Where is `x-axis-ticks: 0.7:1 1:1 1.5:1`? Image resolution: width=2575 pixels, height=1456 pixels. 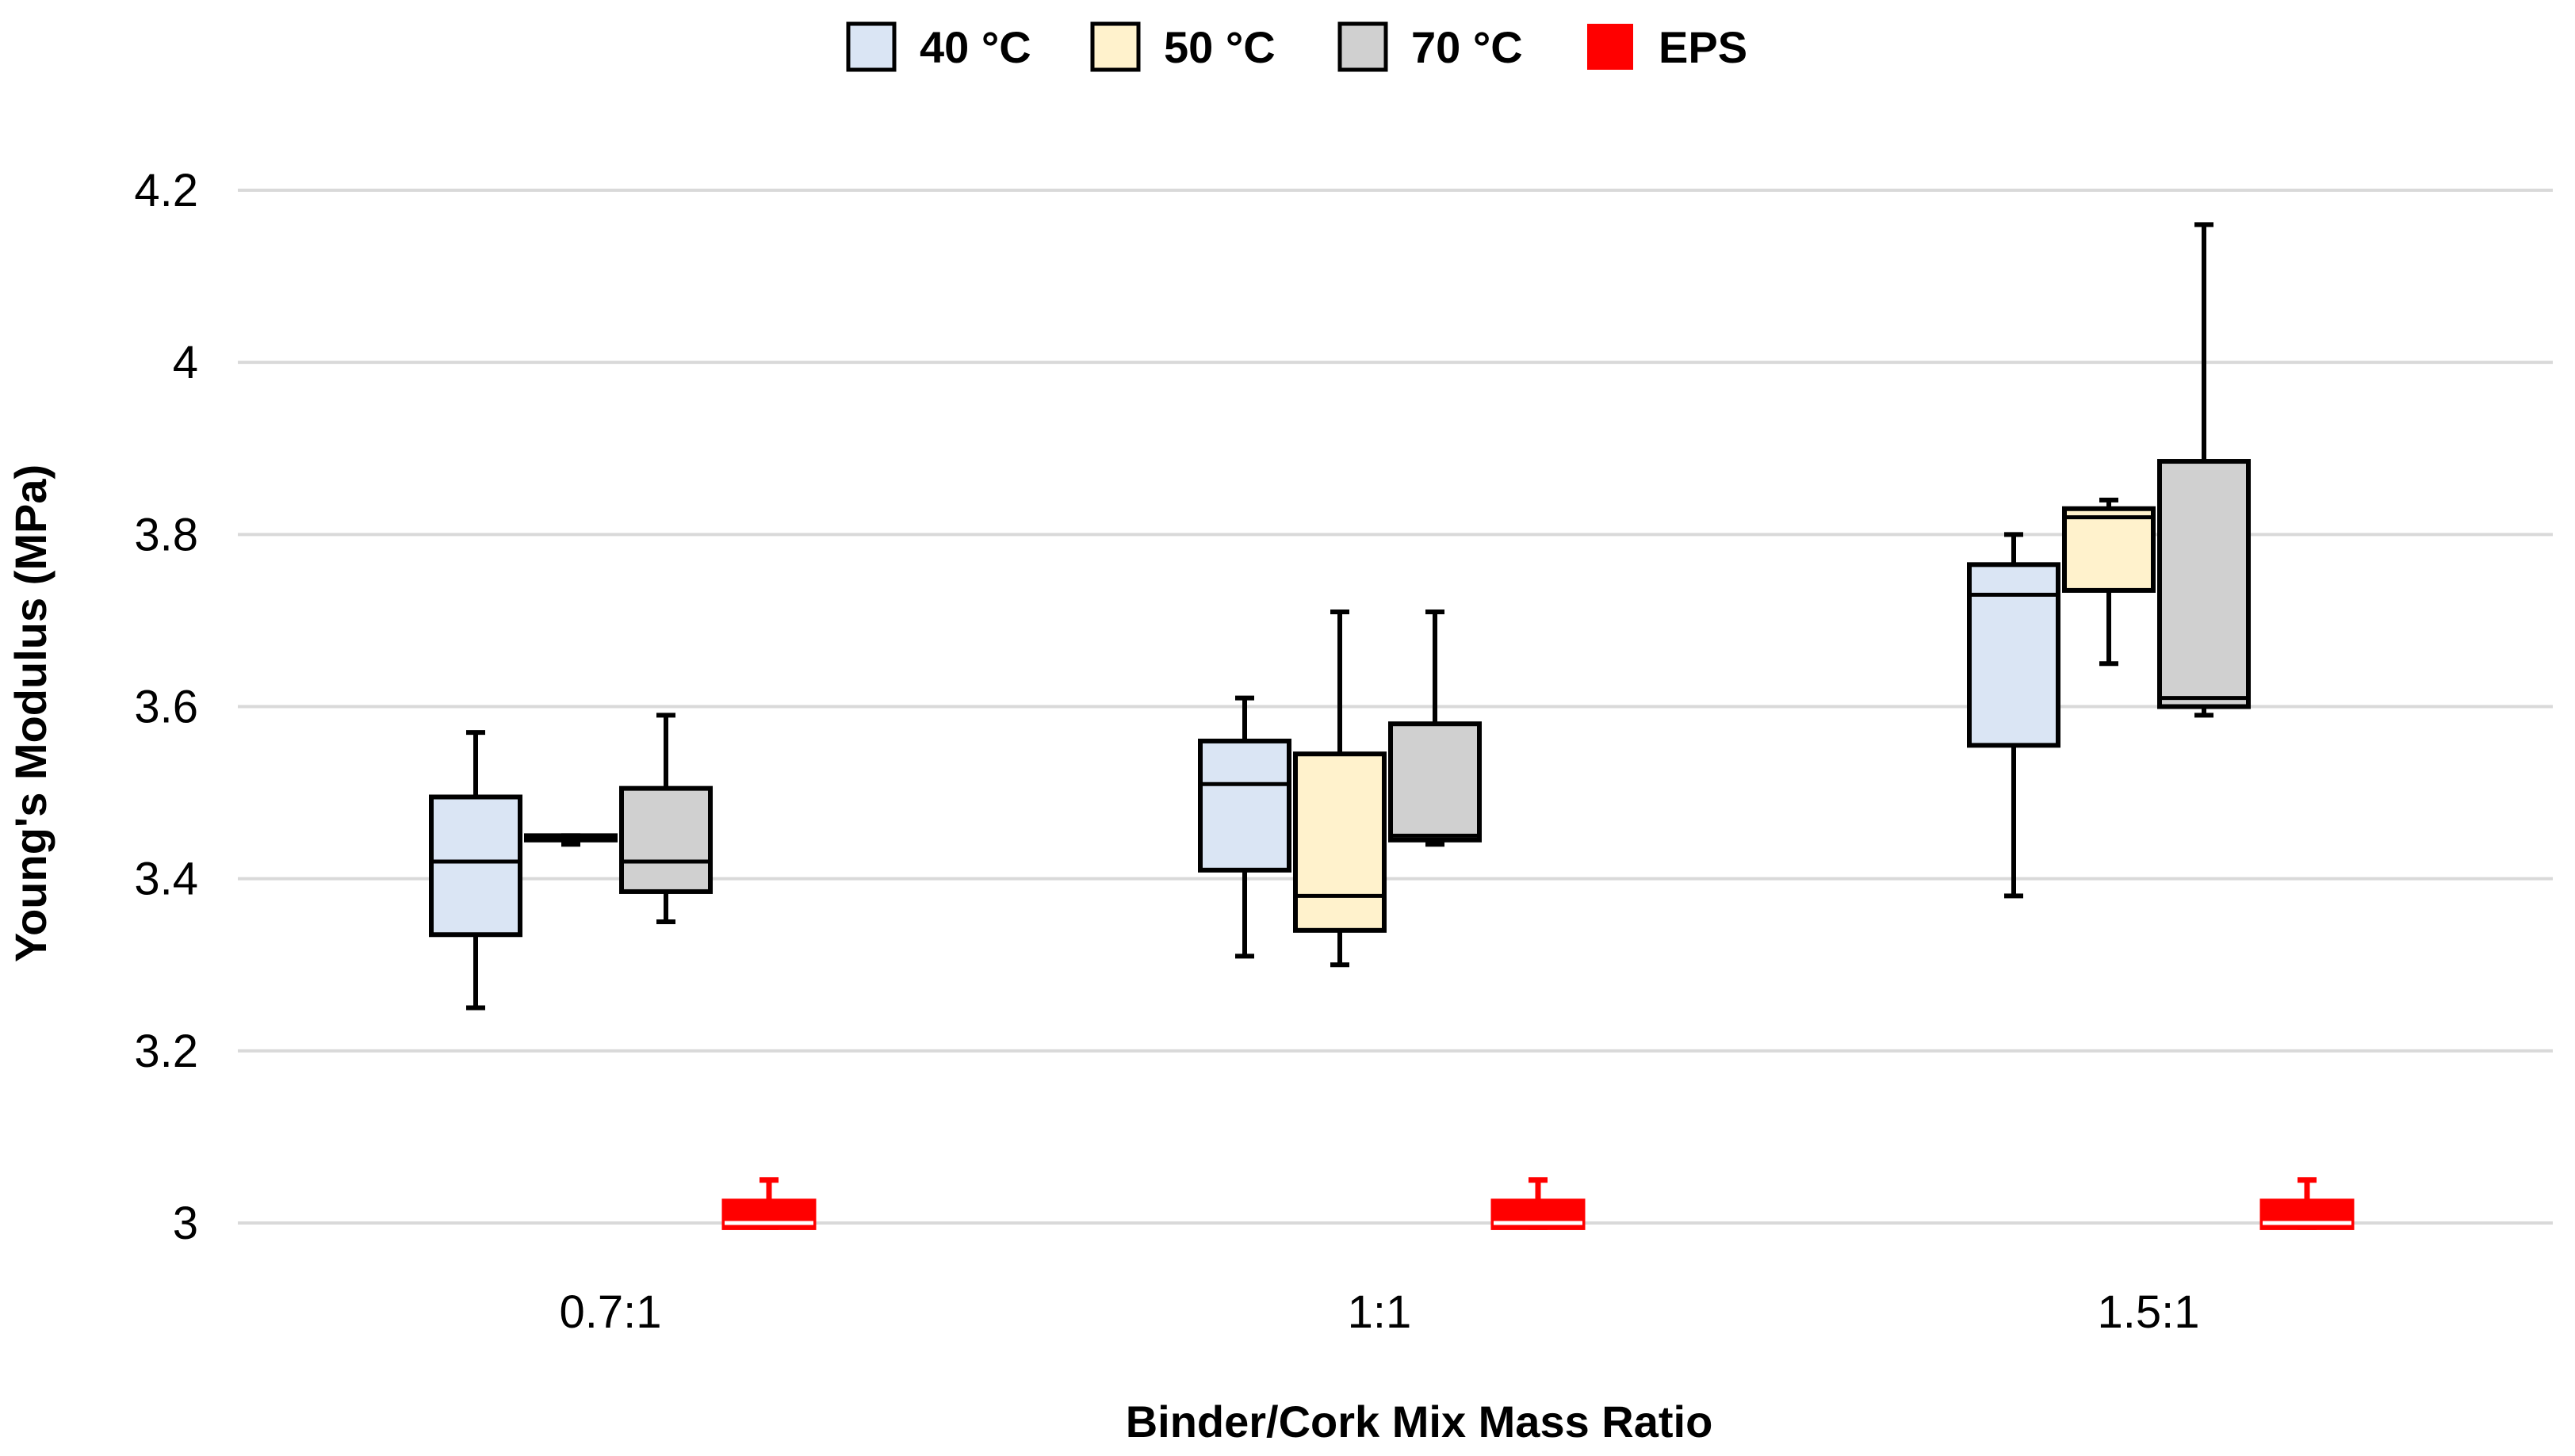 x-axis-ticks: 0.7:1 1:1 1.5:1 is located at coordinates (1380, 1312).